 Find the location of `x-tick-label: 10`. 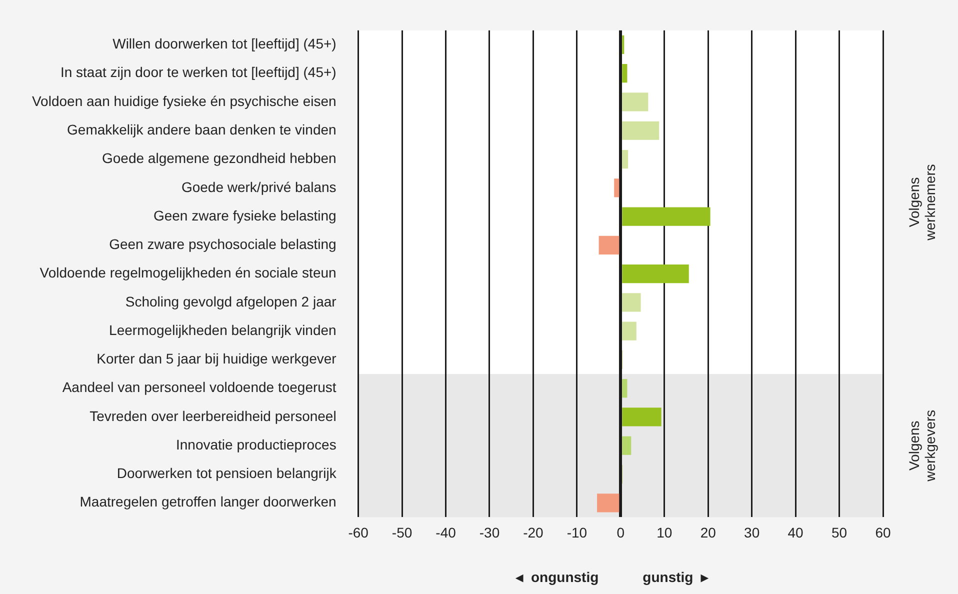

x-tick-label: 10 is located at coordinates (664, 532).